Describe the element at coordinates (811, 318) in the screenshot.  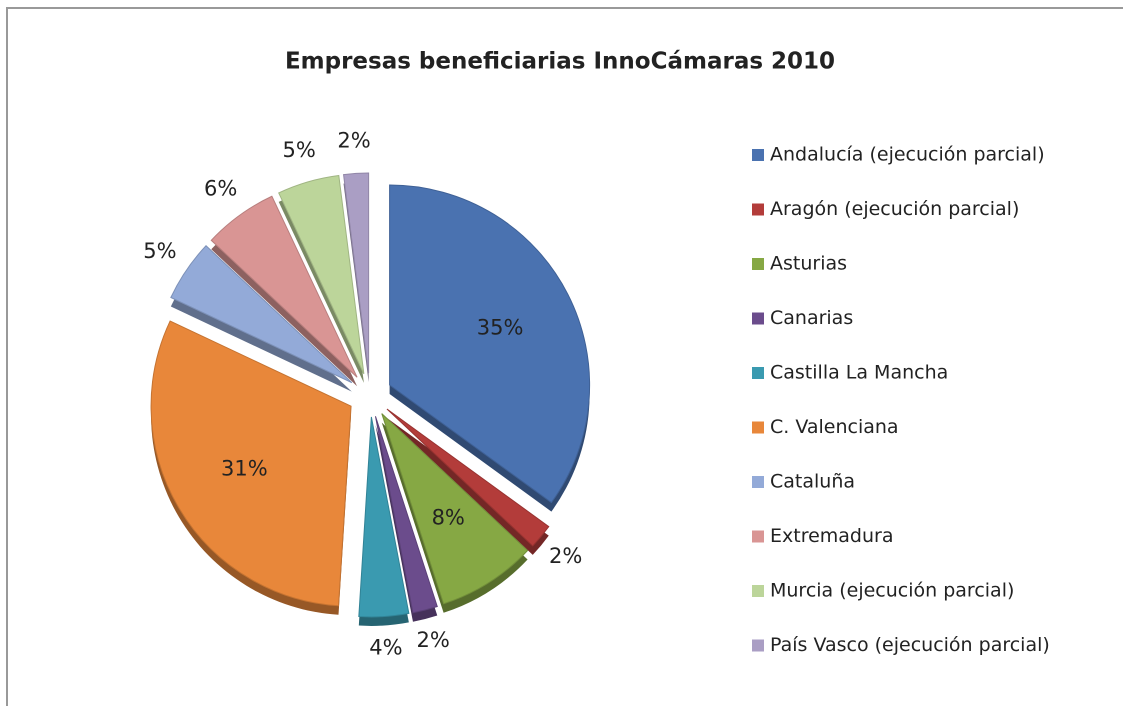
I see `legend-label: Canarias` at that location.